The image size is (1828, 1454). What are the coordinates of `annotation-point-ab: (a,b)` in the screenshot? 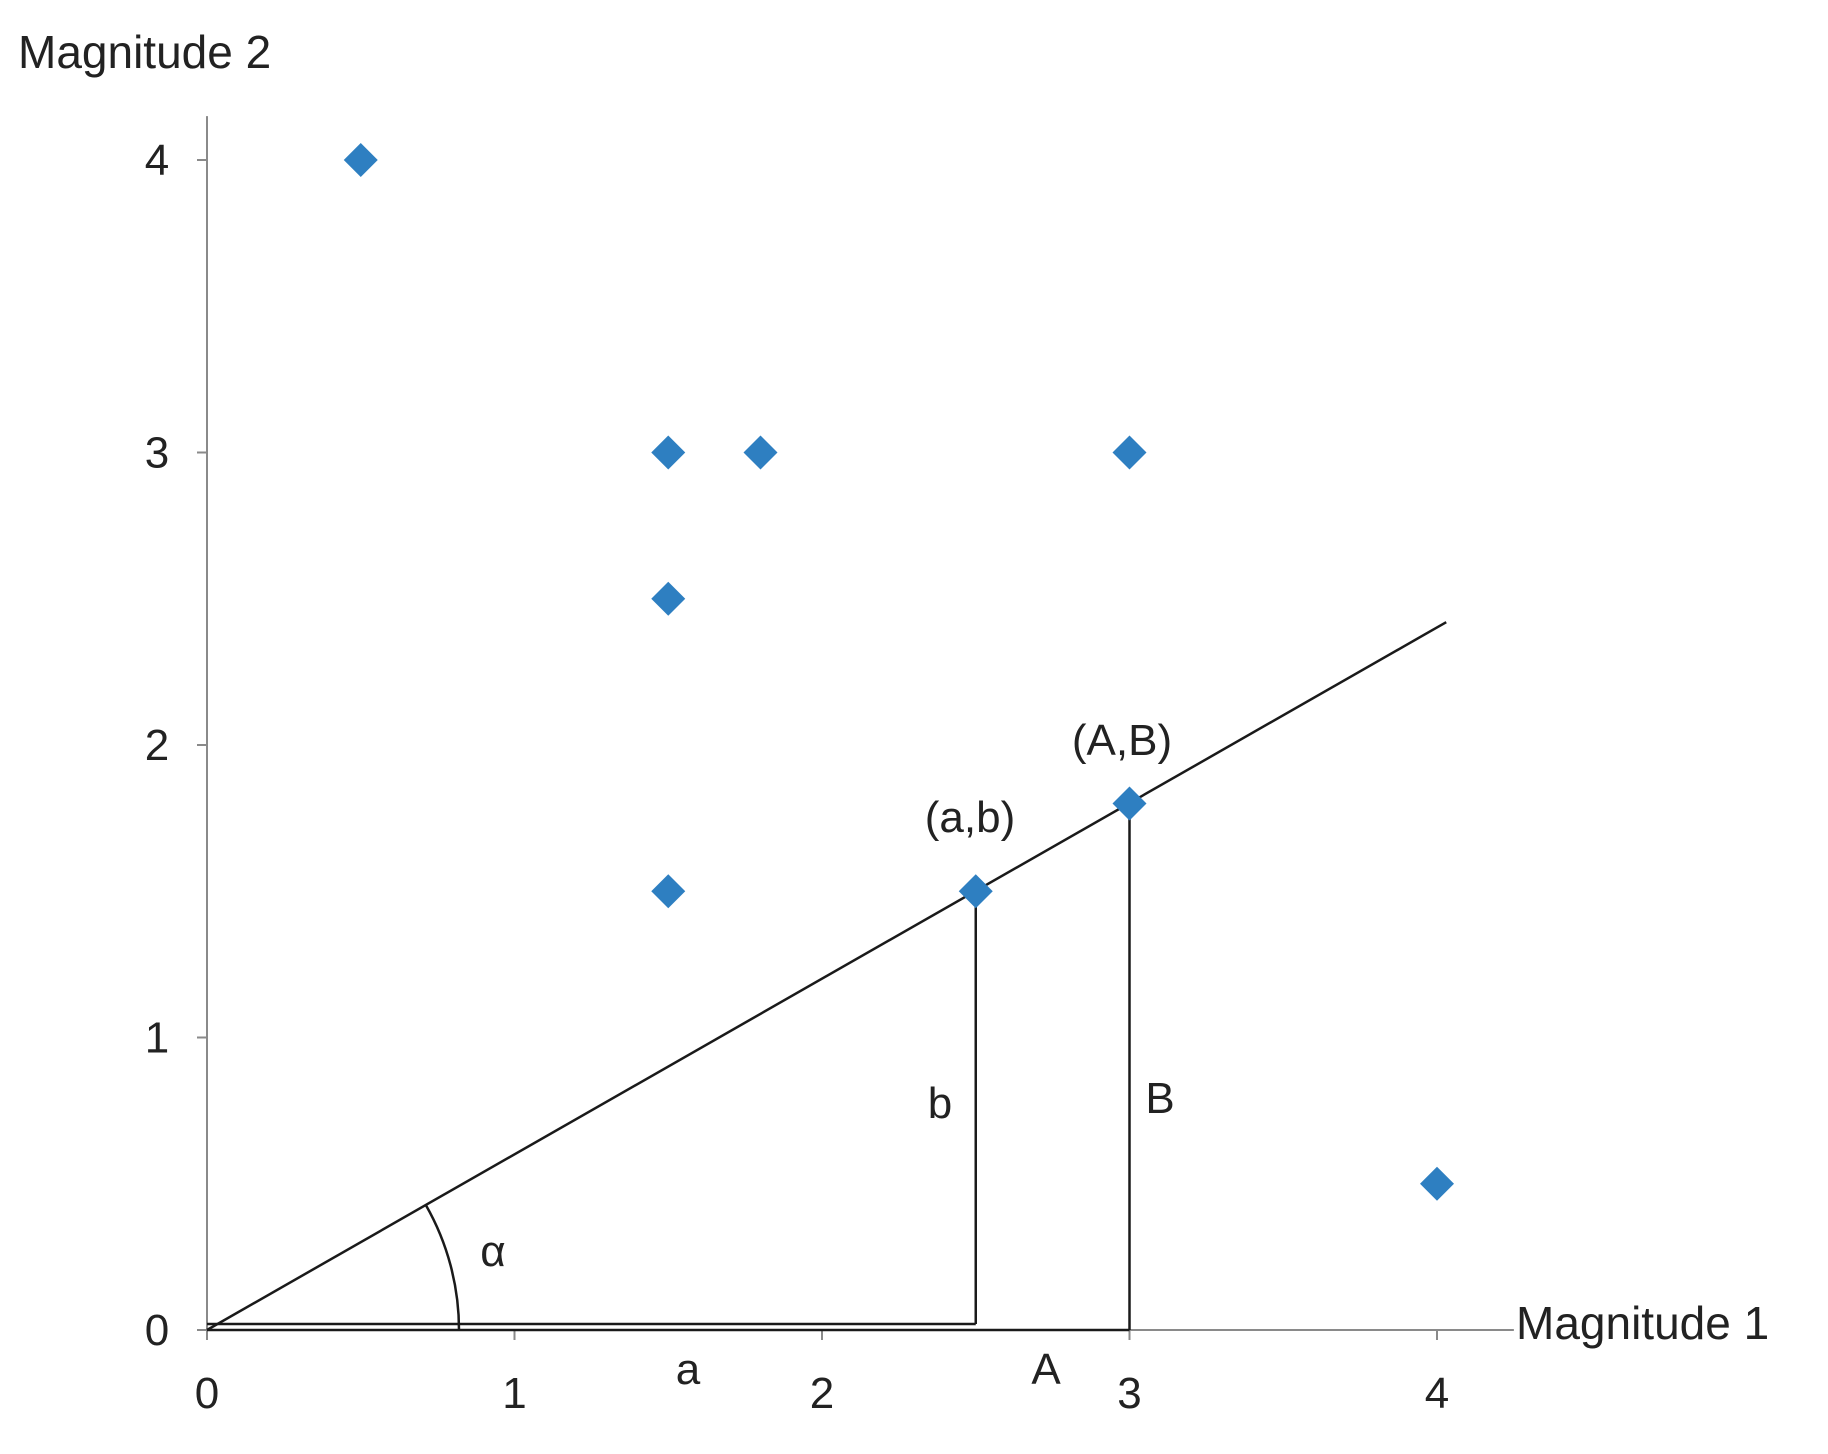 It's located at (970, 817).